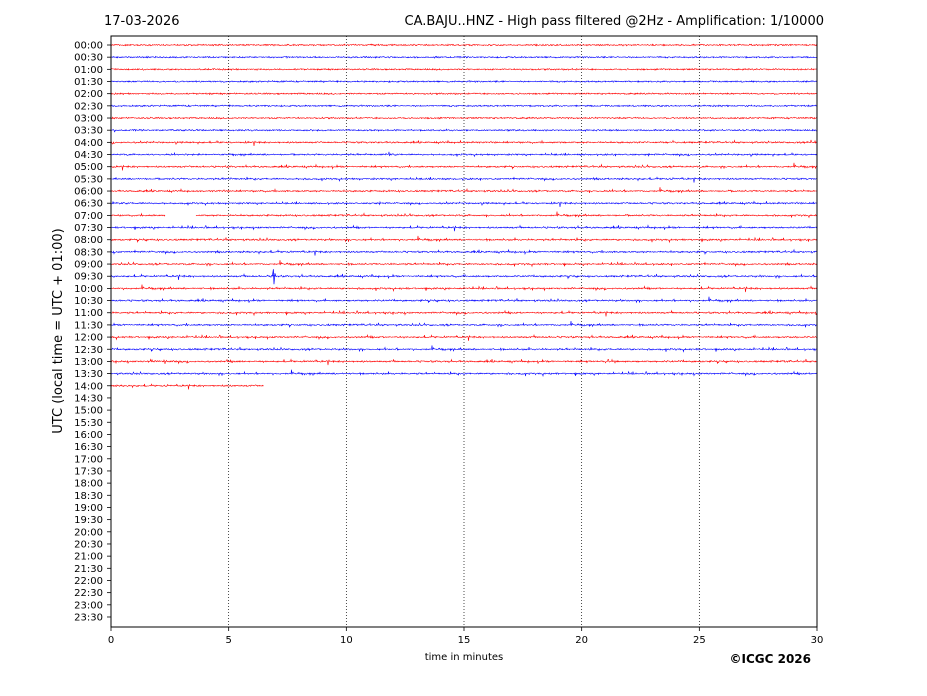 The height and width of the screenshot is (696, 927). I want to click on y-tick-label: 18:30, so click(88, 496).